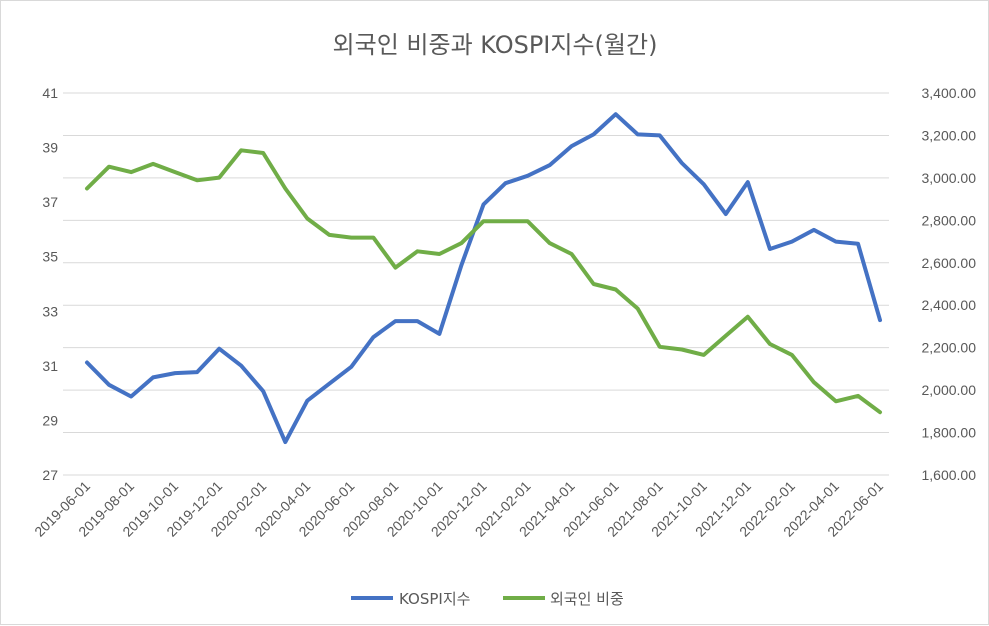 Image resolution: width=989 pixels, height=626 pixels. What do you see at coordinates (949, 305) in the screenshot?
I see `right-axis-tick-label: 2,400.00` at bounding box center [949, 305].